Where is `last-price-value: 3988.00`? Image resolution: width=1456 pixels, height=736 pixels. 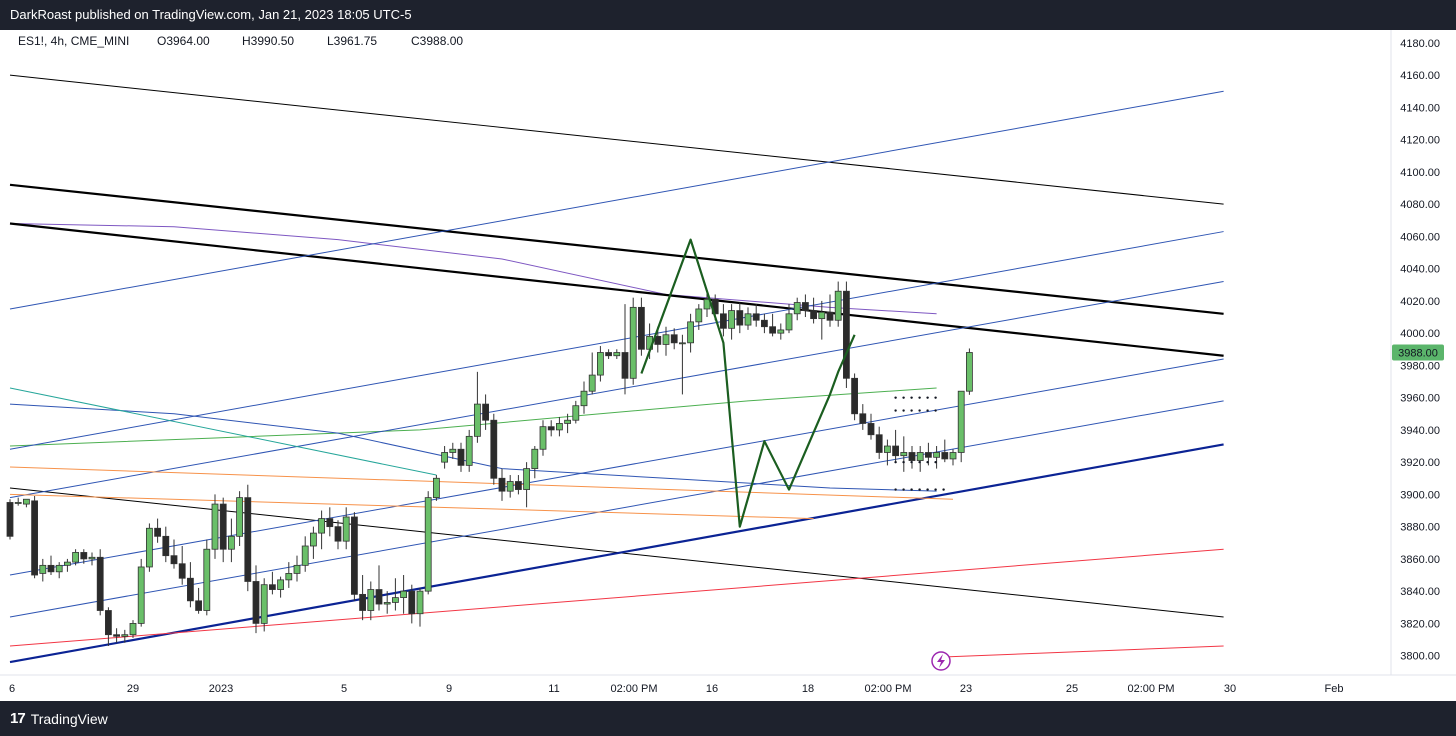
last-price-value: 3988.00 is located at coordinates (1418, 354).